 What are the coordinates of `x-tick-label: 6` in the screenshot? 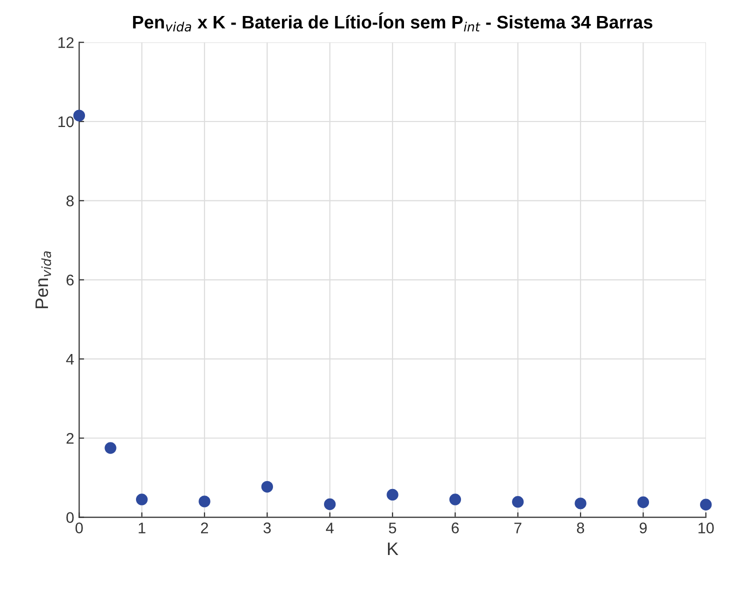 It's located at (455, 528).